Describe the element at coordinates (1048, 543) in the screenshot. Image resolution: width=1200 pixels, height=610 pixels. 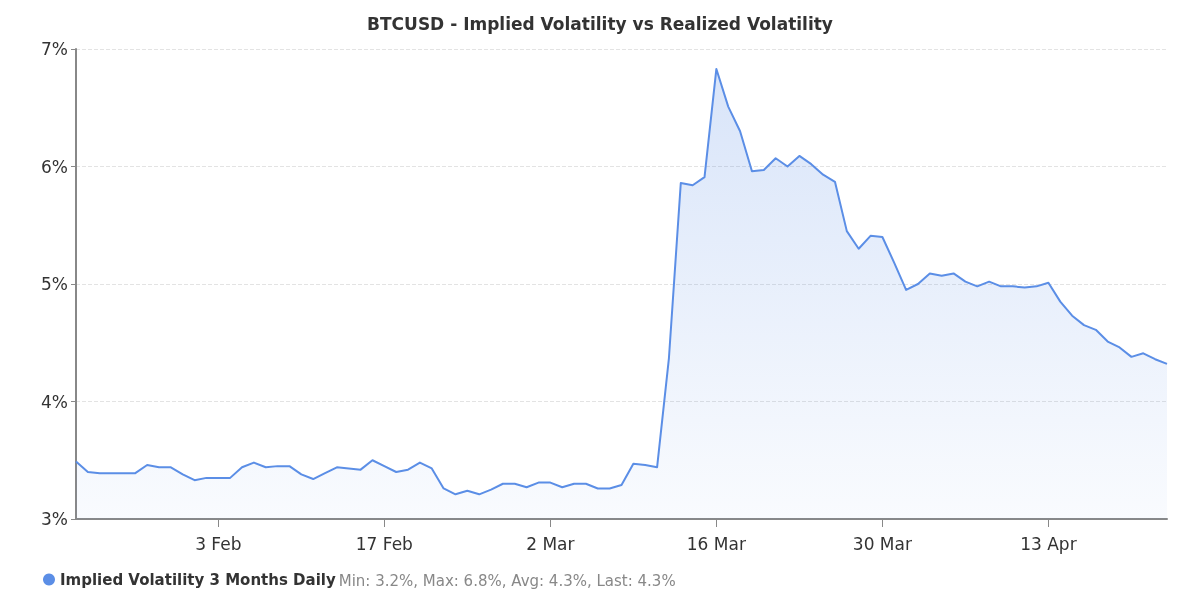
I see `x-tick-label: 13 Apr` at that location.